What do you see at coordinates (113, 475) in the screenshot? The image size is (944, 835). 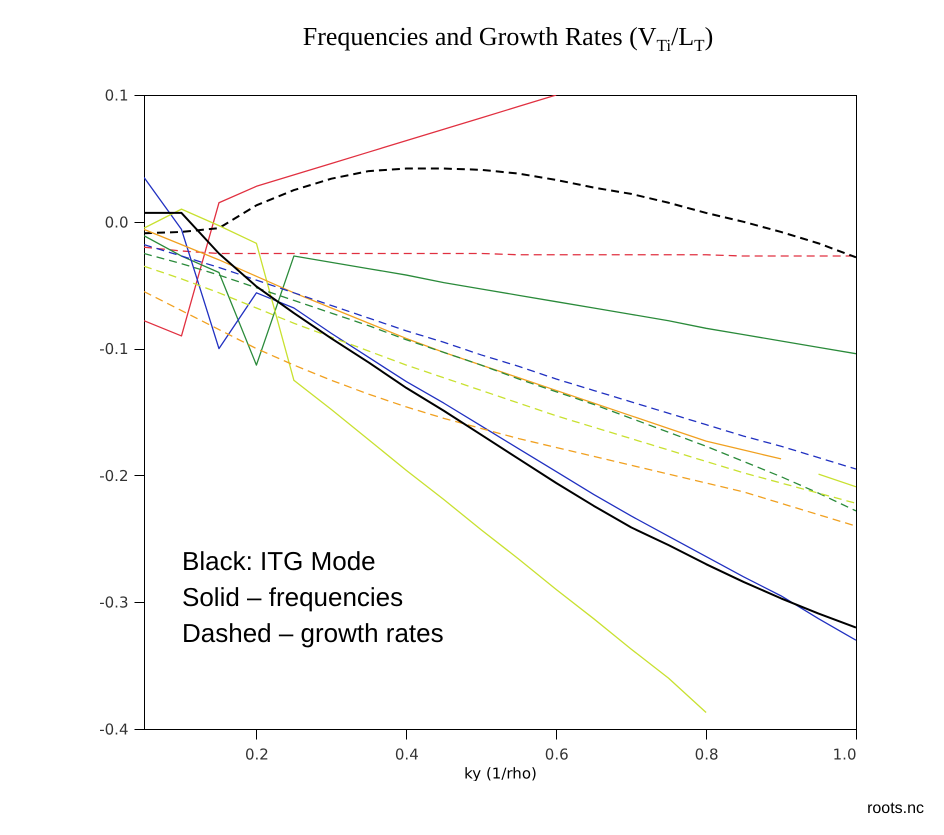 I see `y-tick-label: -0.2` at bounding box center [113, 475].